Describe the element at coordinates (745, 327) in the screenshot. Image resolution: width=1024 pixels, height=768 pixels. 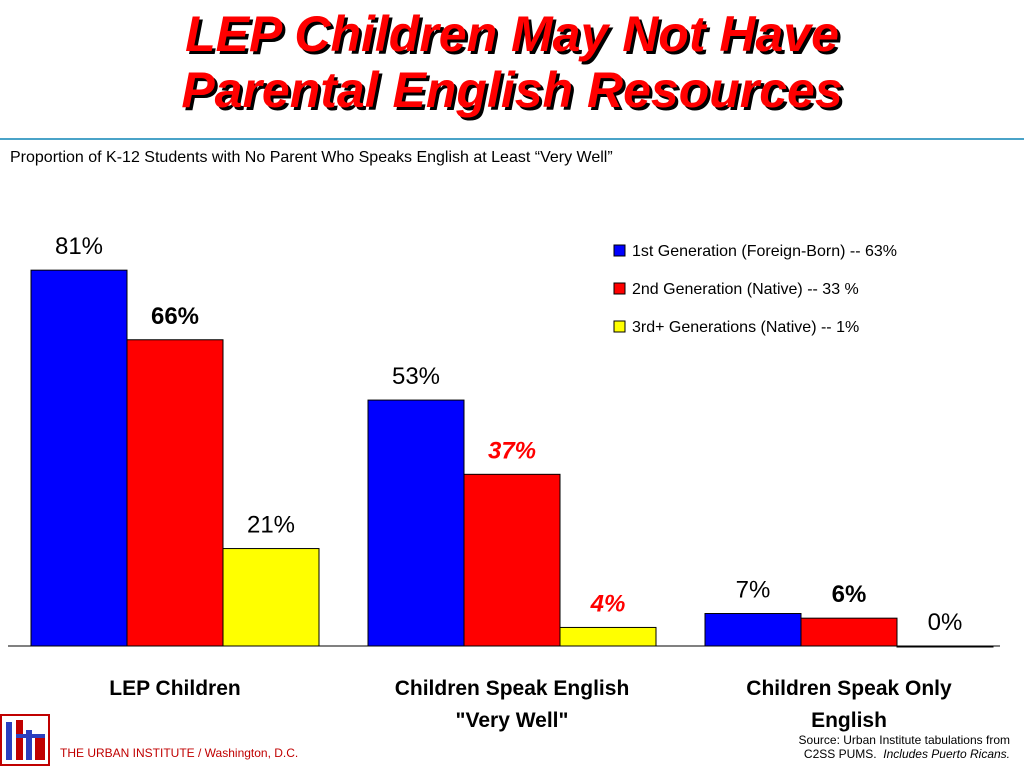
I see `legend-entry: 3rd+ Generations (Native) -- 1%` at that location.